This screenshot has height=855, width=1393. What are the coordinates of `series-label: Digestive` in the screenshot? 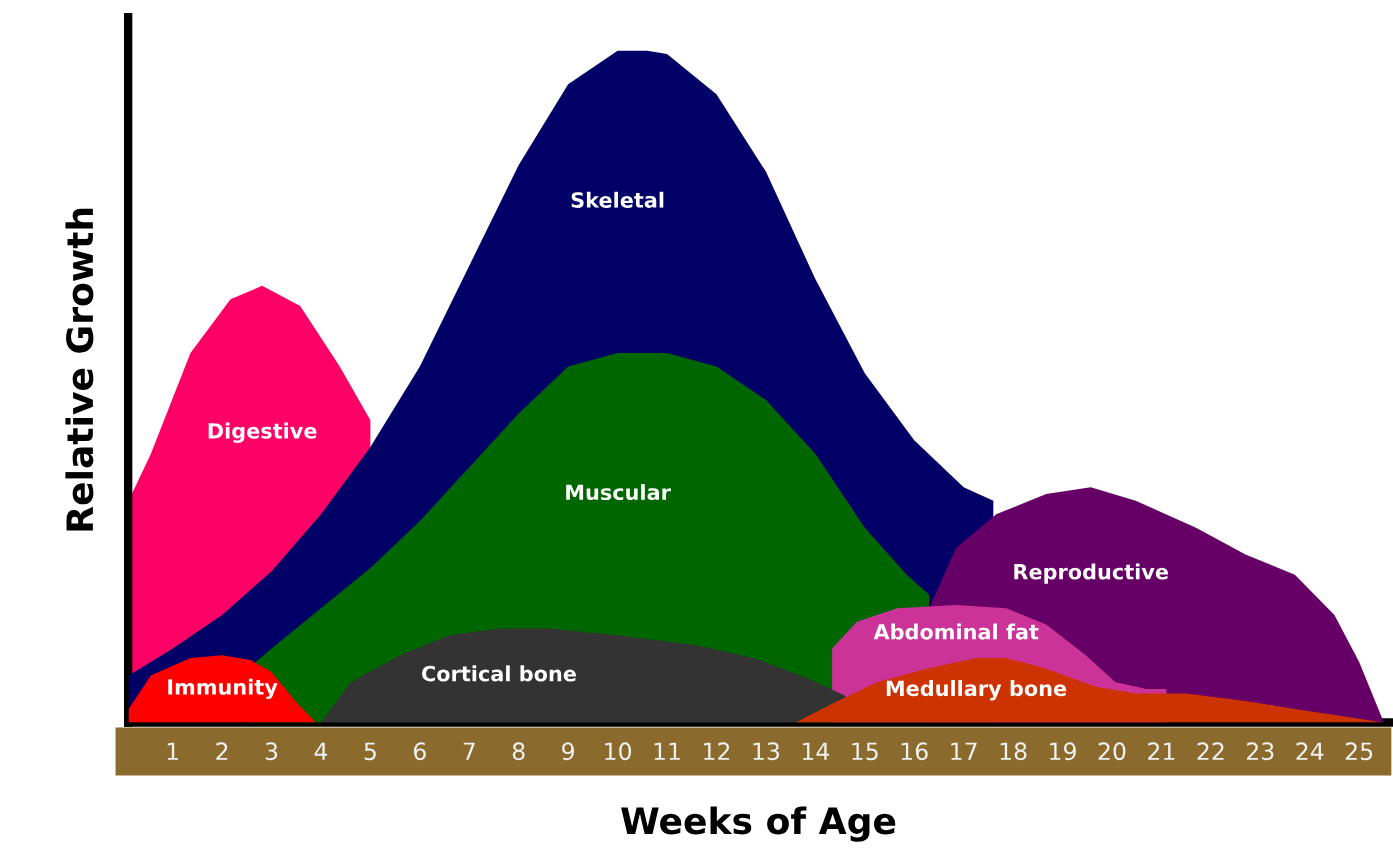 It's located at (262, 432).